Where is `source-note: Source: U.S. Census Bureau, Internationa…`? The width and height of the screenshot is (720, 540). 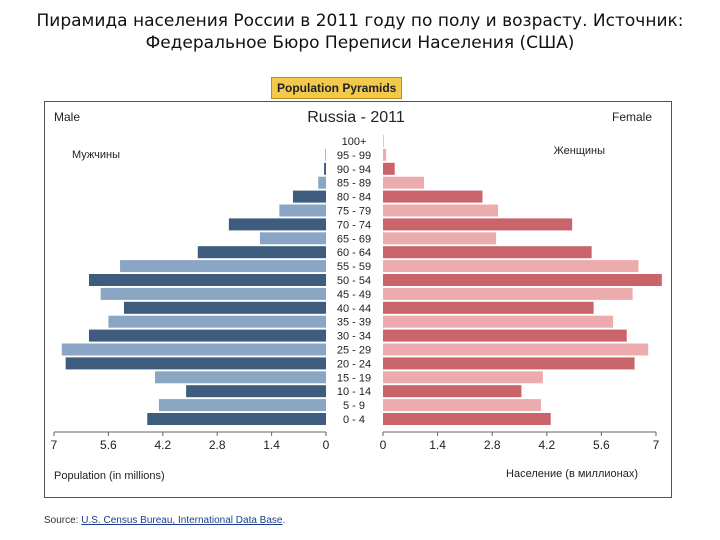
source-note: Source: U.S. Census Bureau, Internationa… is located at coordinates (164, 520).